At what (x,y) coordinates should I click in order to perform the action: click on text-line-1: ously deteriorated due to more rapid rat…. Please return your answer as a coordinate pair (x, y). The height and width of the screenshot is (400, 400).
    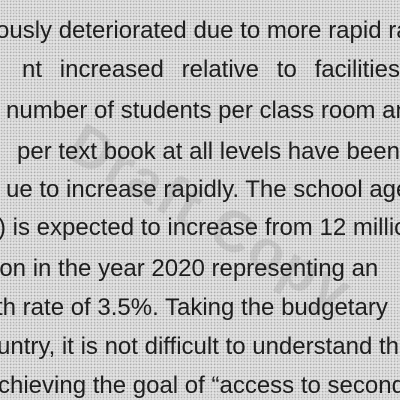
    Looking at the image, I should click on (200, 30).